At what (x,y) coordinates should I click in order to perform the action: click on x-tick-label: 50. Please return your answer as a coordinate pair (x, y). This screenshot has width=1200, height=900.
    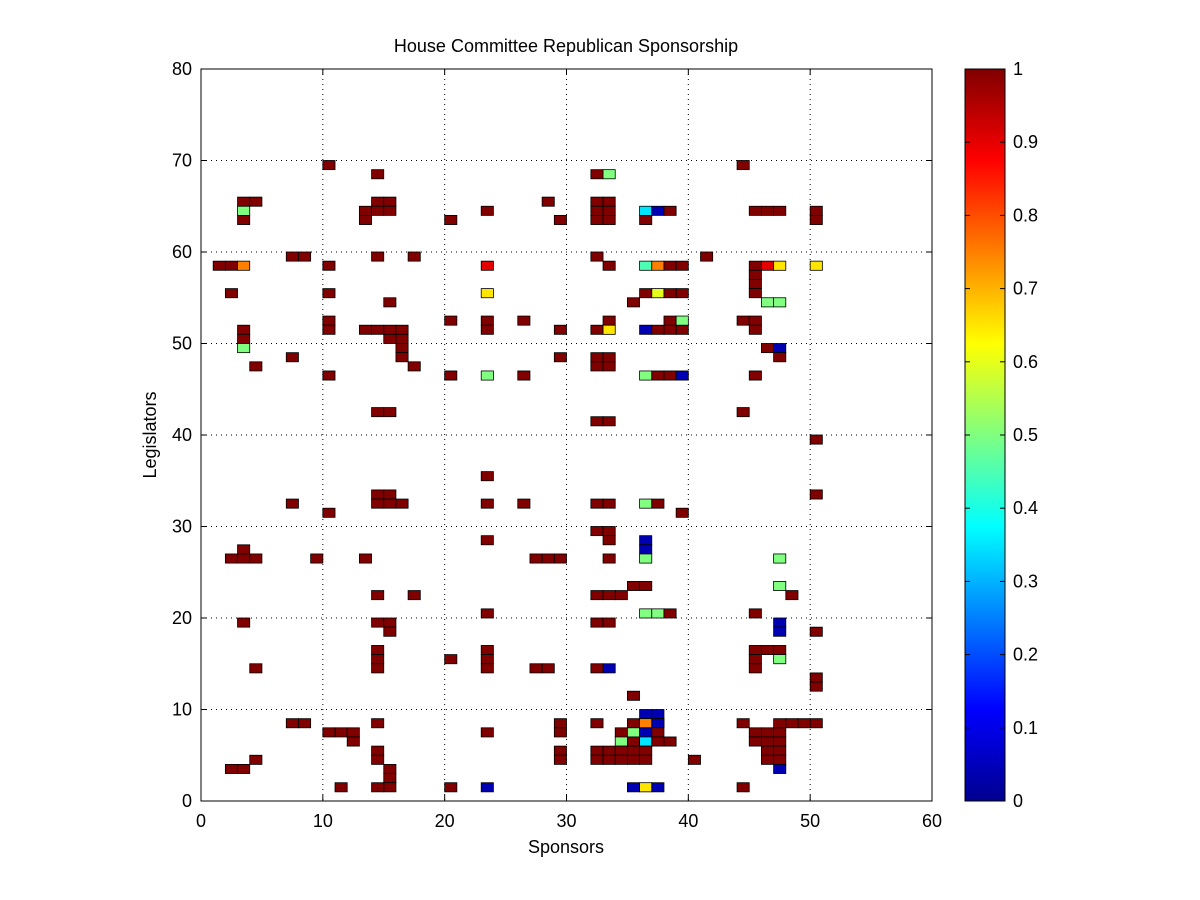
    Looking at the image, I should click on (810, 821).